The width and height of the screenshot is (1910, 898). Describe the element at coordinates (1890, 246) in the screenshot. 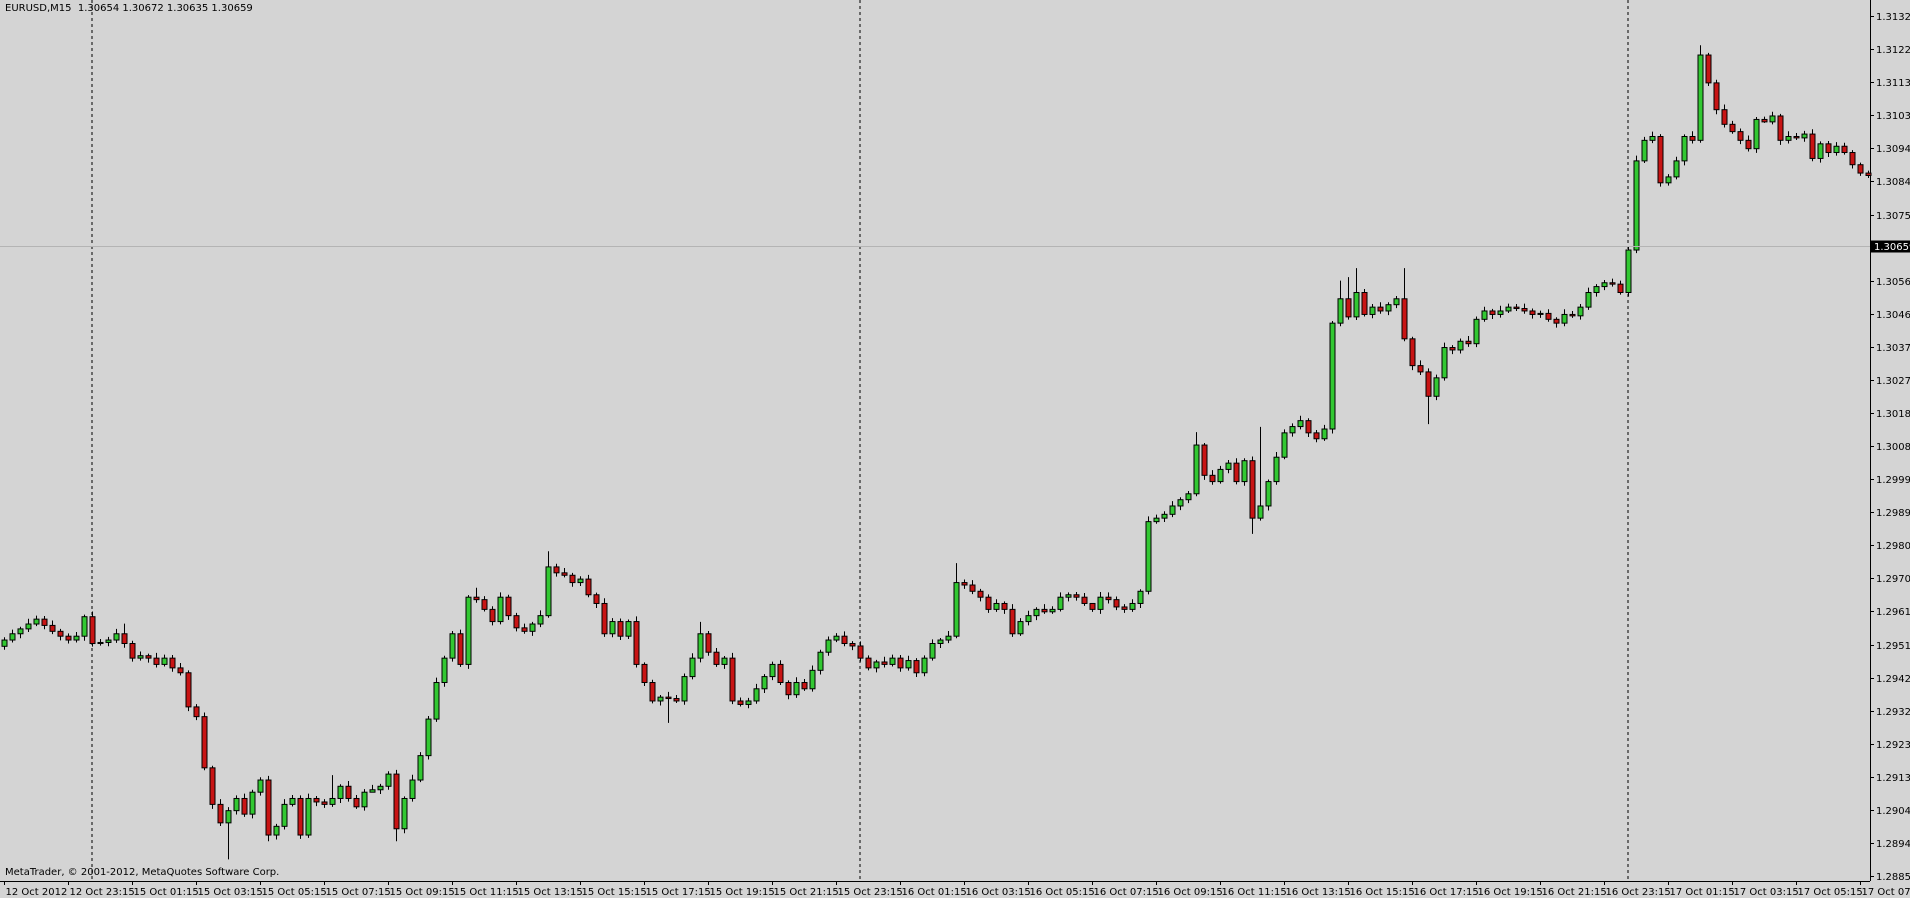

I see `price-label-box` at that location.